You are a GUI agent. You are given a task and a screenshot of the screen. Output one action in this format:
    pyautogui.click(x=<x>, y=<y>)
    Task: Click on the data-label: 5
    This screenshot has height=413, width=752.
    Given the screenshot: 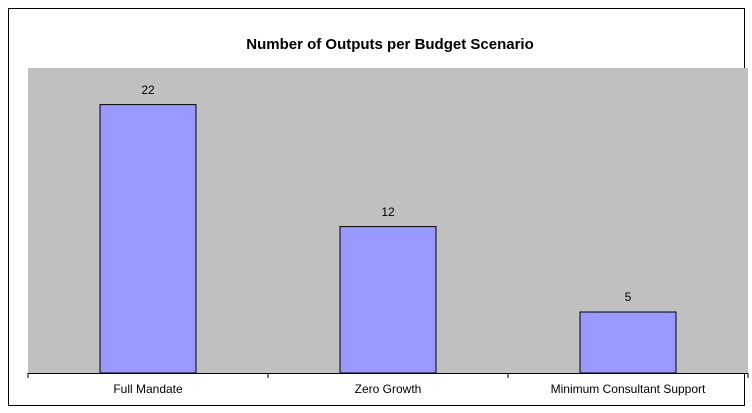 What is the action you would take?
    pyautogui.click(x=628, y=297)
    